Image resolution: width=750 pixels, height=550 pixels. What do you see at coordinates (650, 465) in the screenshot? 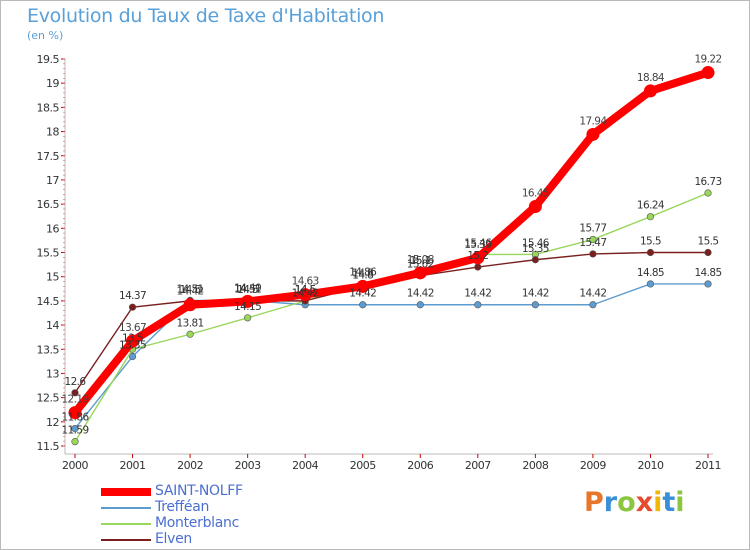
I see `x-tick-label: 2010` at bounding box center [650, 465].